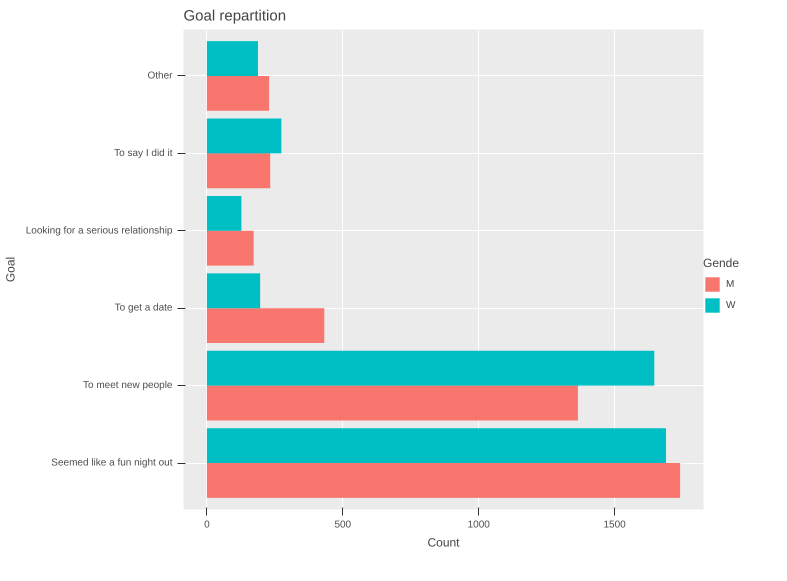  What do you see at coordinates (143, 308) in the screenshot?
I see `y-tick-label: To get a date` at bounding box center [143, 308].